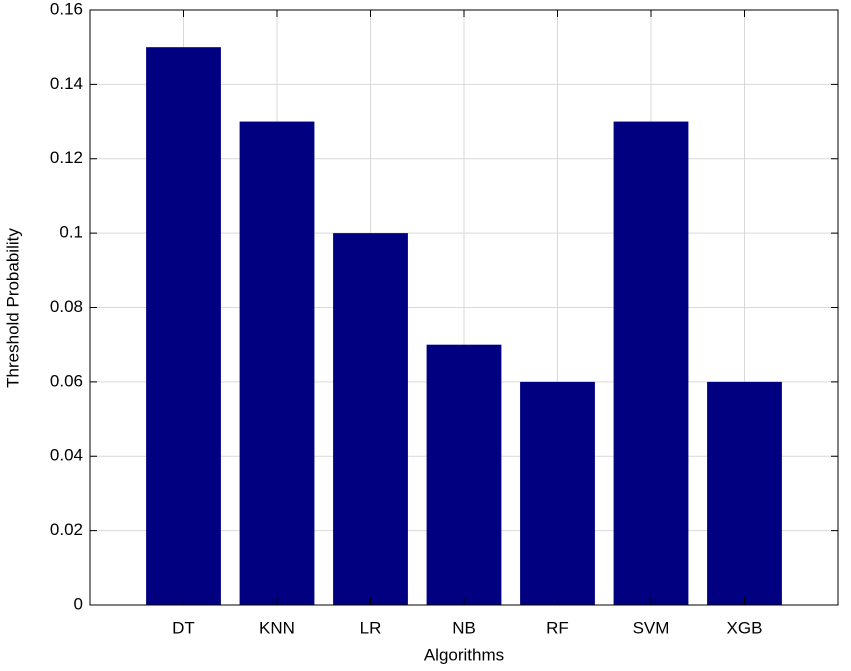 The image size is (851, 671). I want to click on y-tick-label: 0.04, so click(66, 455).